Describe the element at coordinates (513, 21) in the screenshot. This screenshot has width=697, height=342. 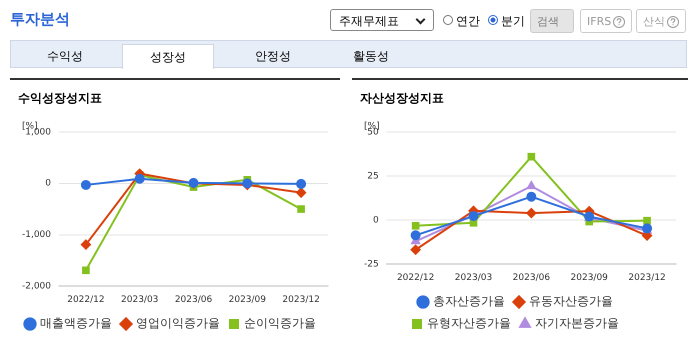
I see `text: 분기` at that location.